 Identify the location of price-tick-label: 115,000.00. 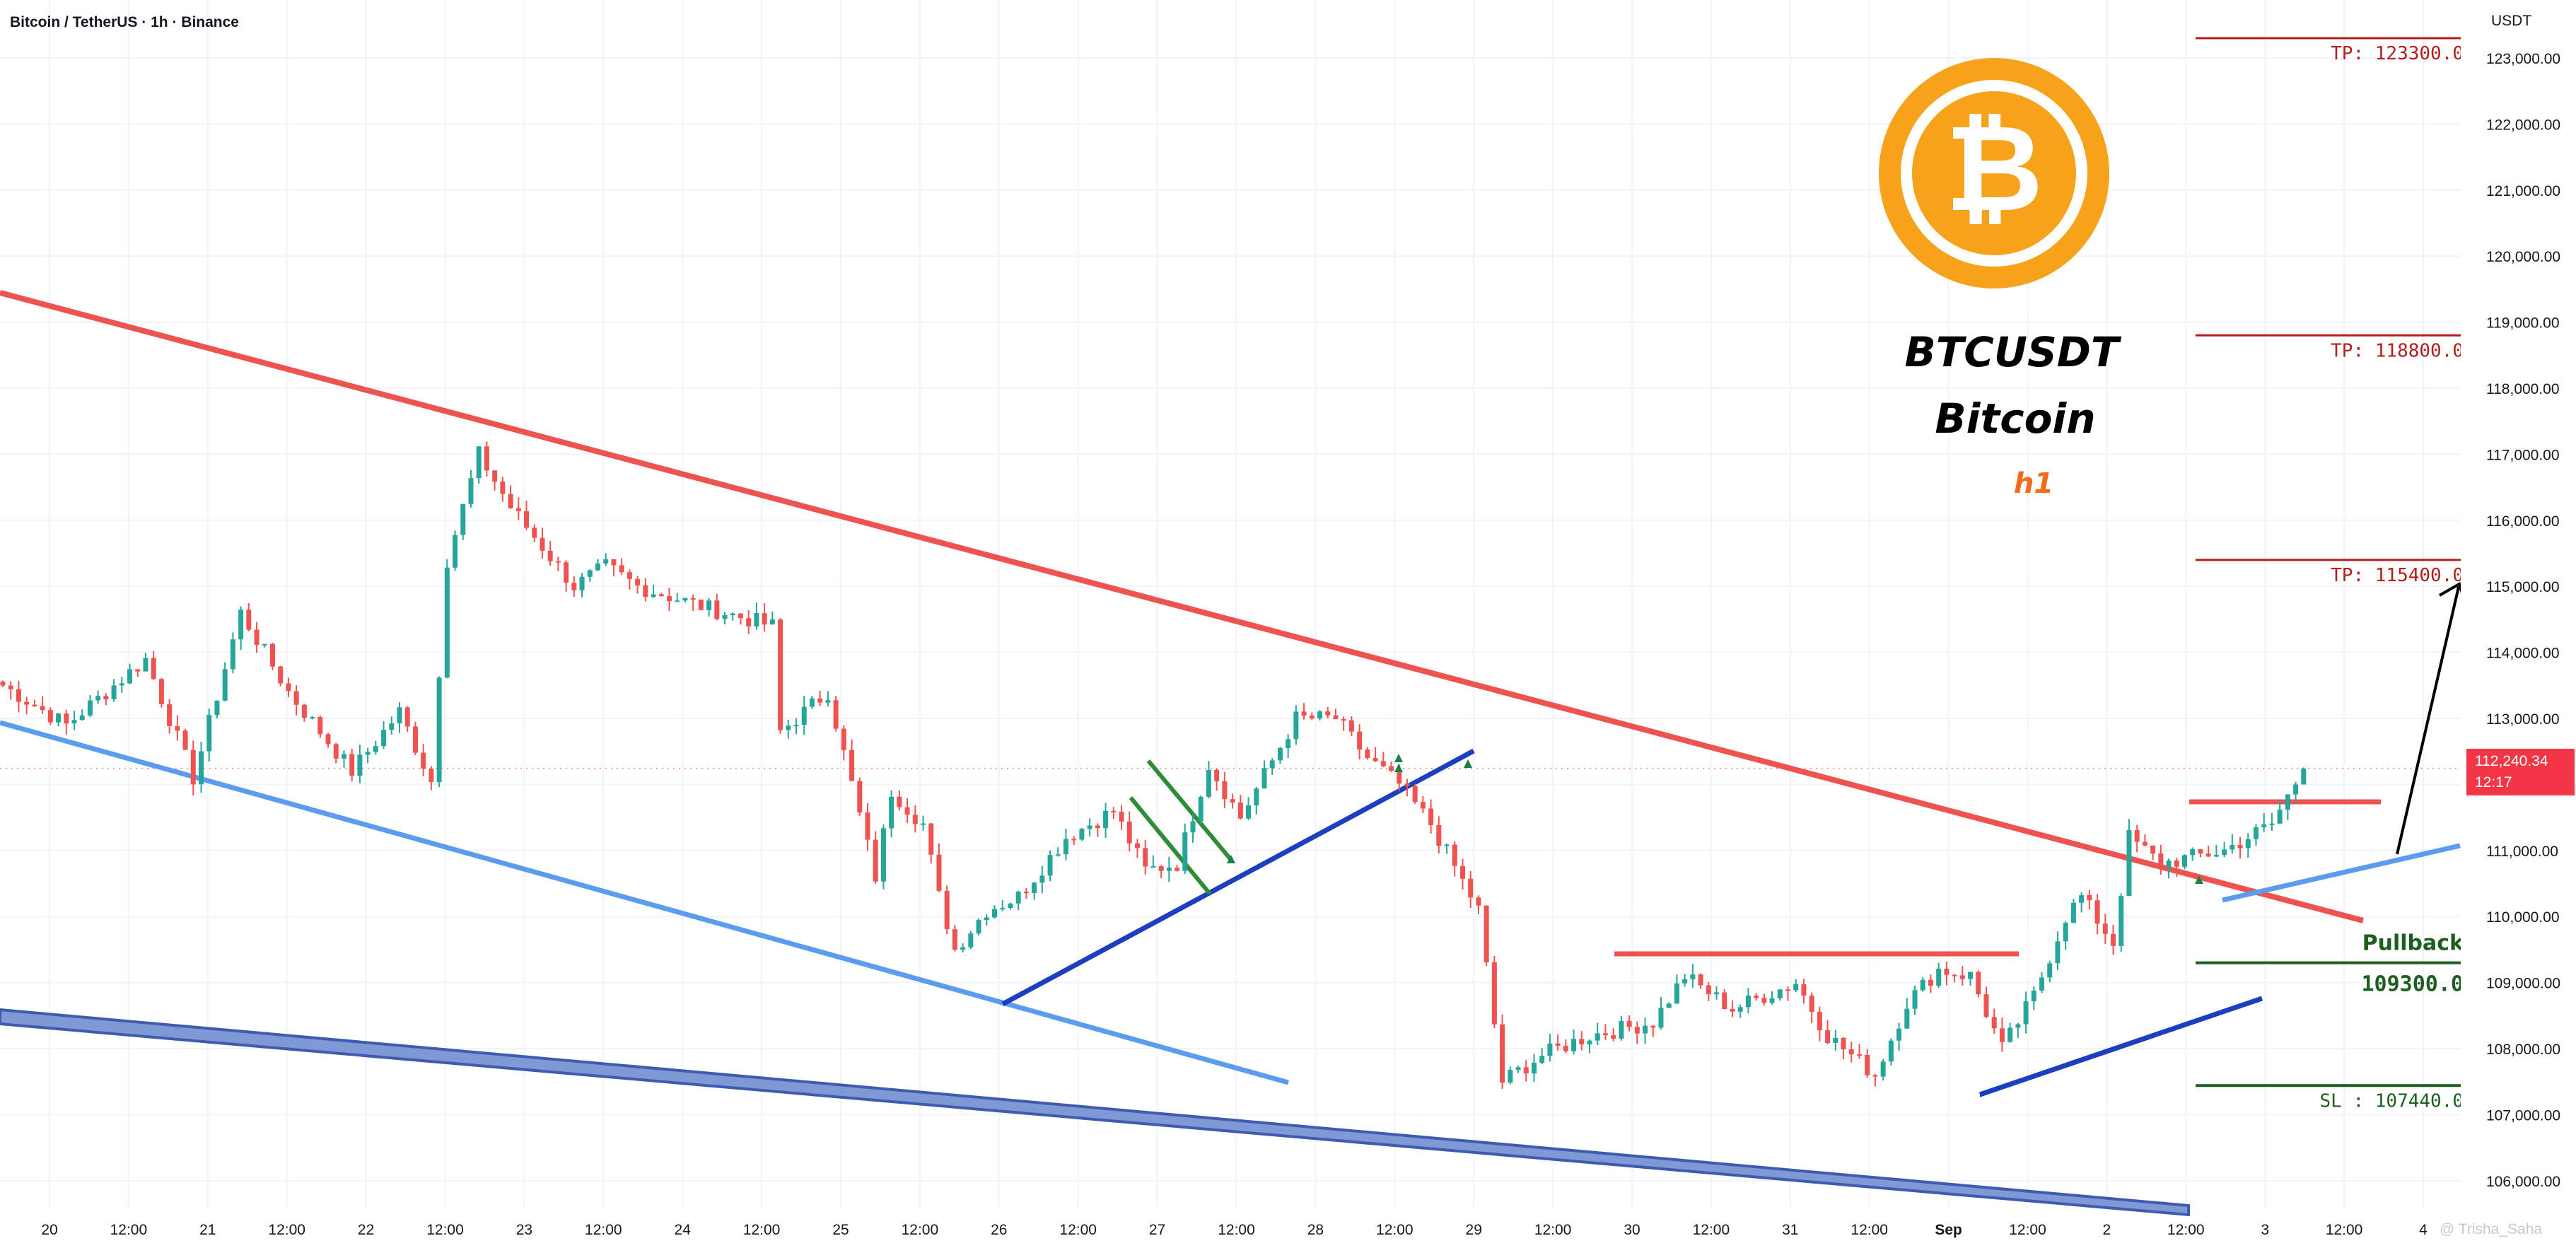
(2523, 587).